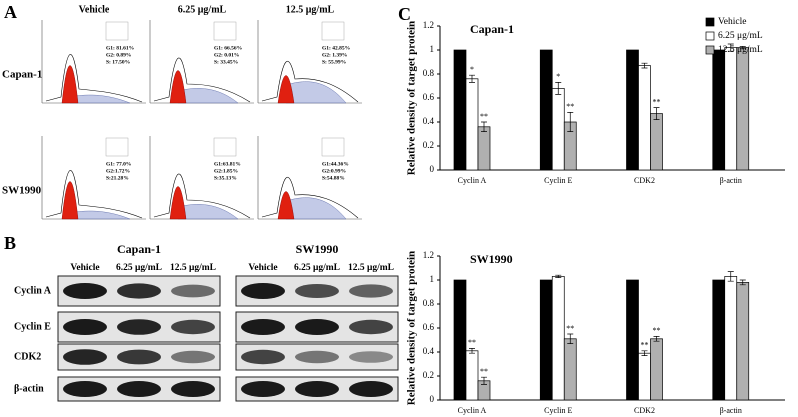 Image resolution: width=798 pixels, height=417 pixels. Describe the element at coordinates (404, 14) in the screenshot. I see `panel-label: C` at that location.